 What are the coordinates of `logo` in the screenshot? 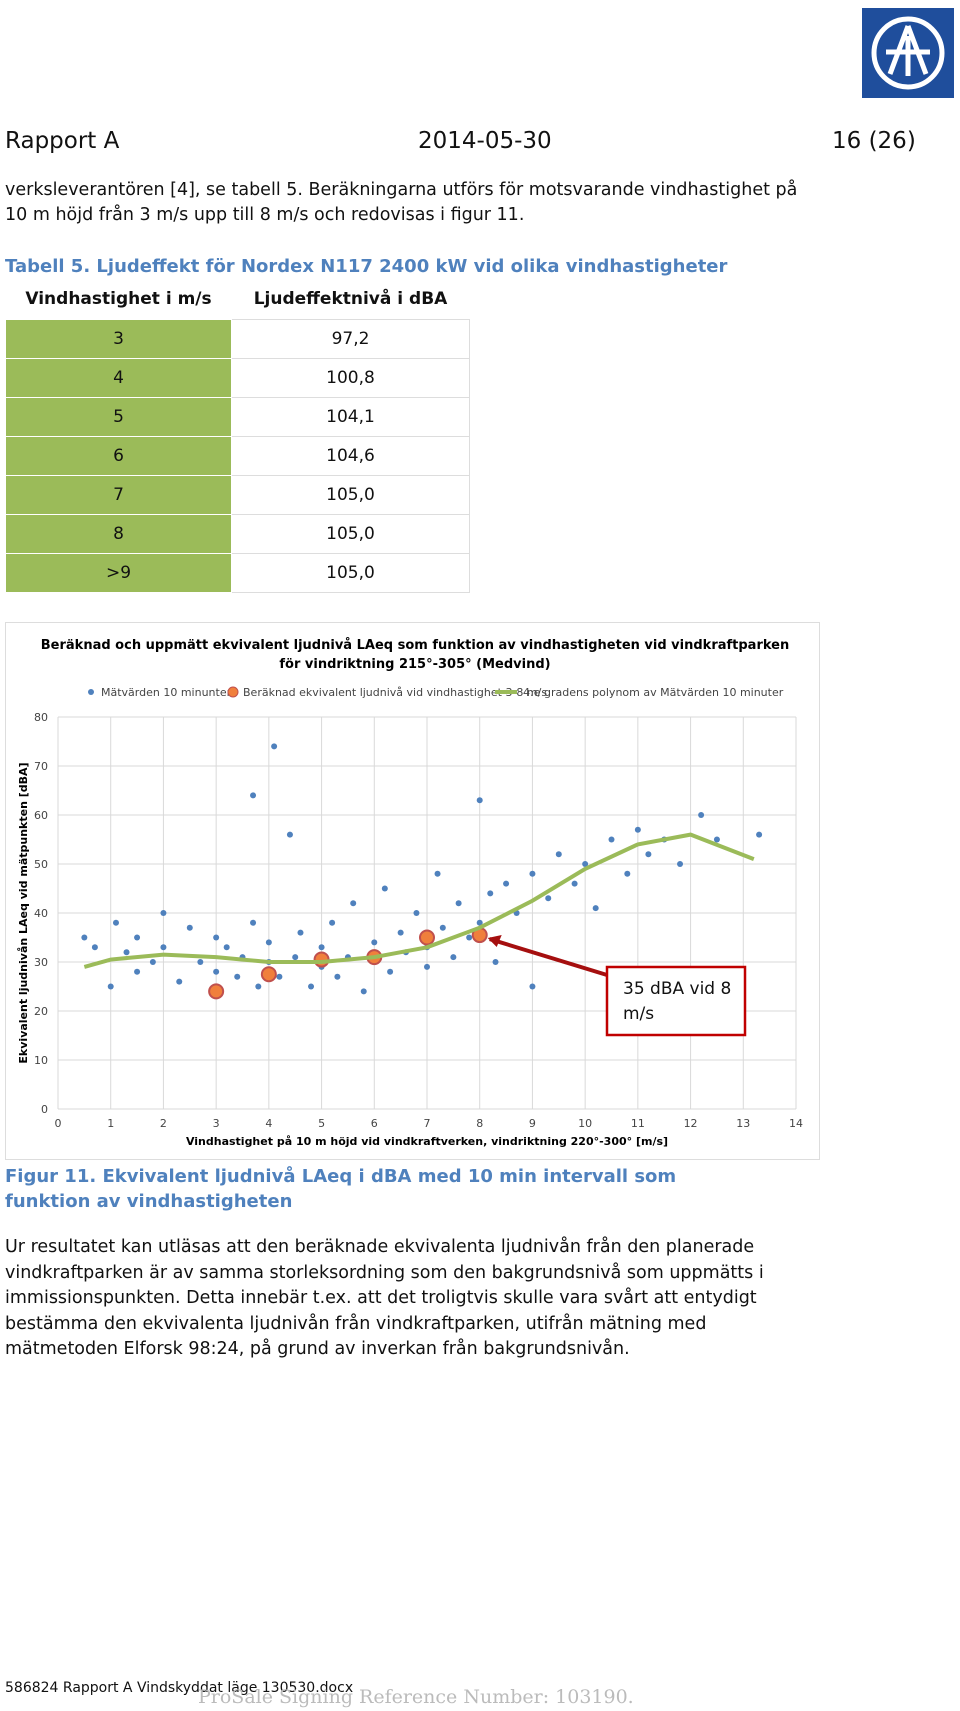 It's located at (908, 53).